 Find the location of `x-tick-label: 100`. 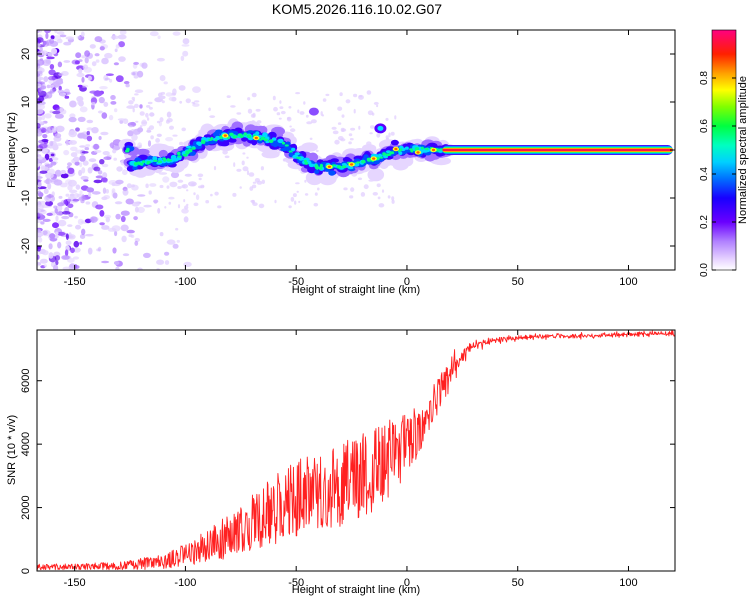

x-tick-label: 100 is located at coordinates (628, 583).